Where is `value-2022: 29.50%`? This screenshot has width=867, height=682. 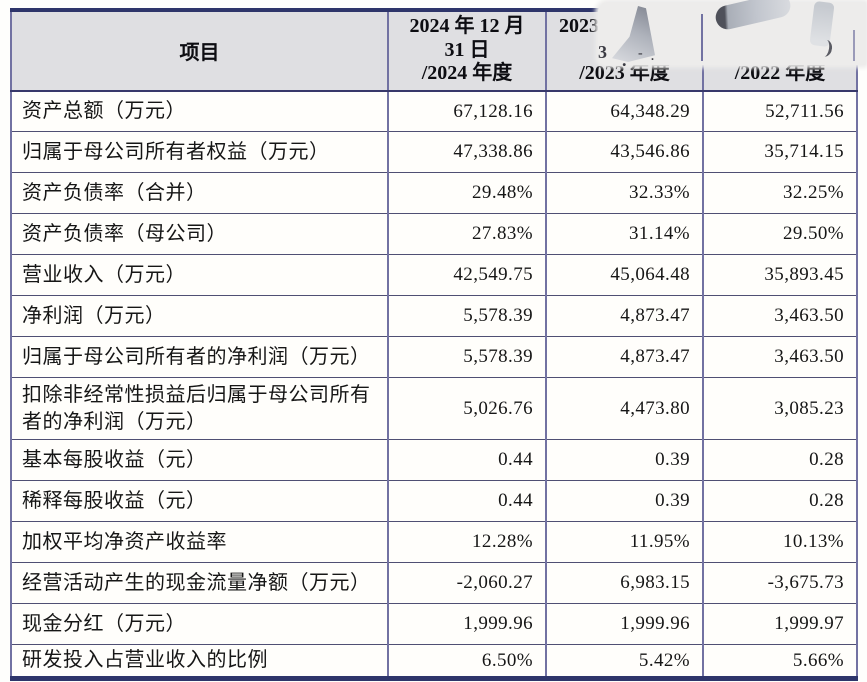 value-2022: 29.50% is located at coordinates (780, 234).